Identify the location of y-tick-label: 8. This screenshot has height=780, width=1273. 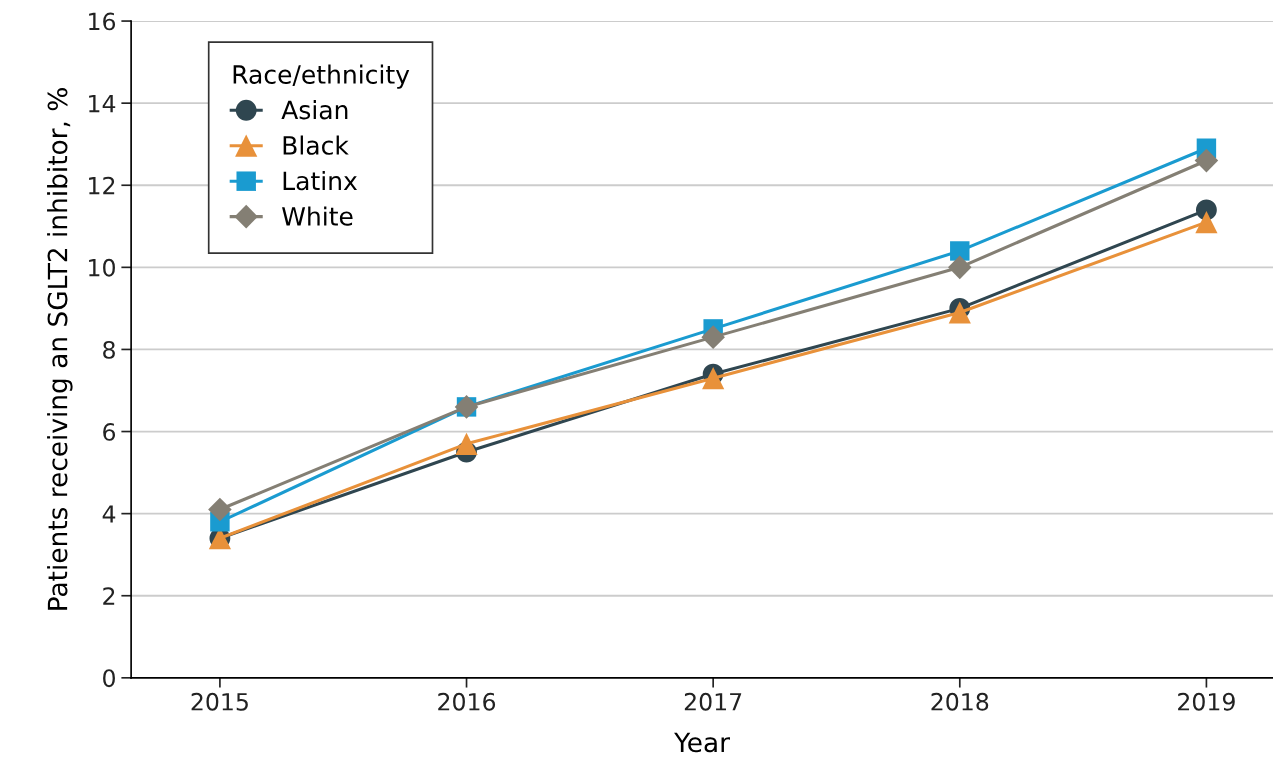
(109, 349).